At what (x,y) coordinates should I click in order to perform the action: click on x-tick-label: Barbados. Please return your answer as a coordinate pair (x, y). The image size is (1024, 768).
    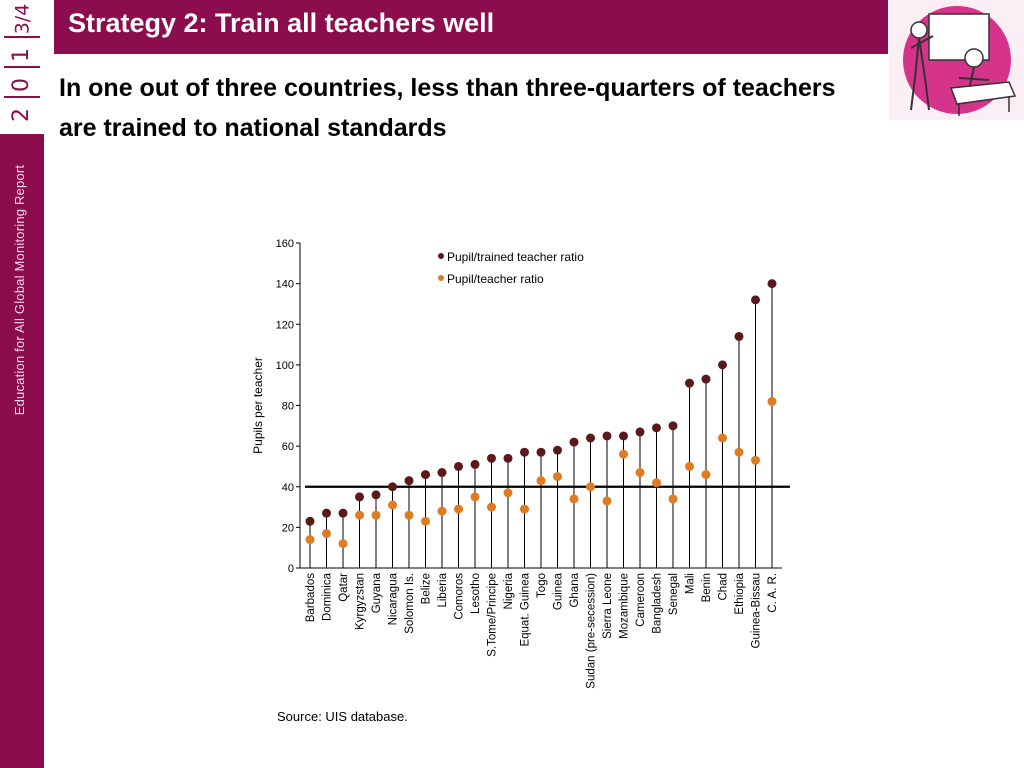
    Looking at the image, I should click on (311, 597).